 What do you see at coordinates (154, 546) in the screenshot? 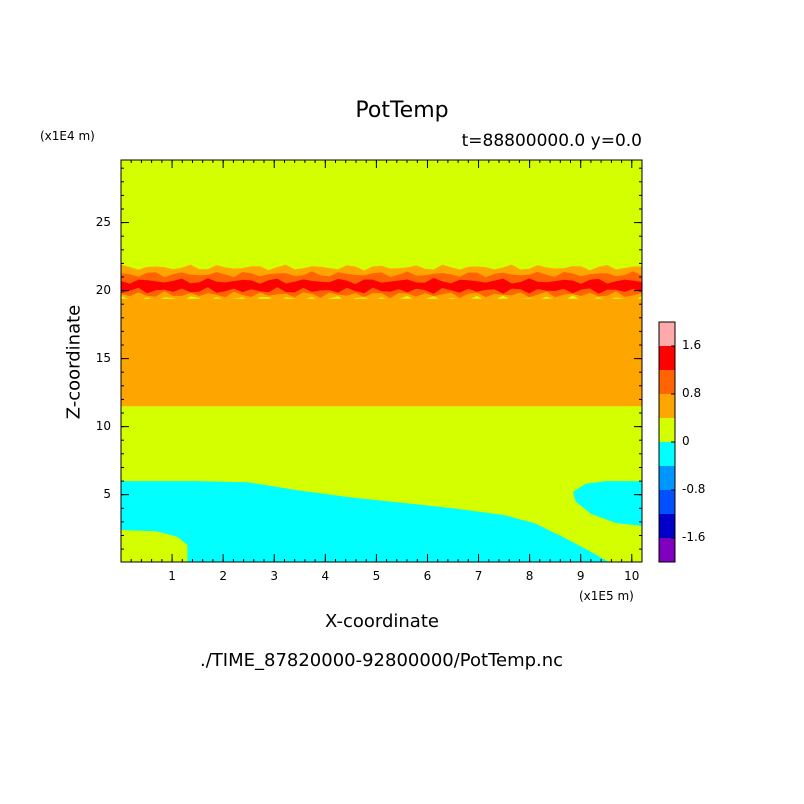
I see `region-lower-left-warm-patch` at bounding box center [154, 546].